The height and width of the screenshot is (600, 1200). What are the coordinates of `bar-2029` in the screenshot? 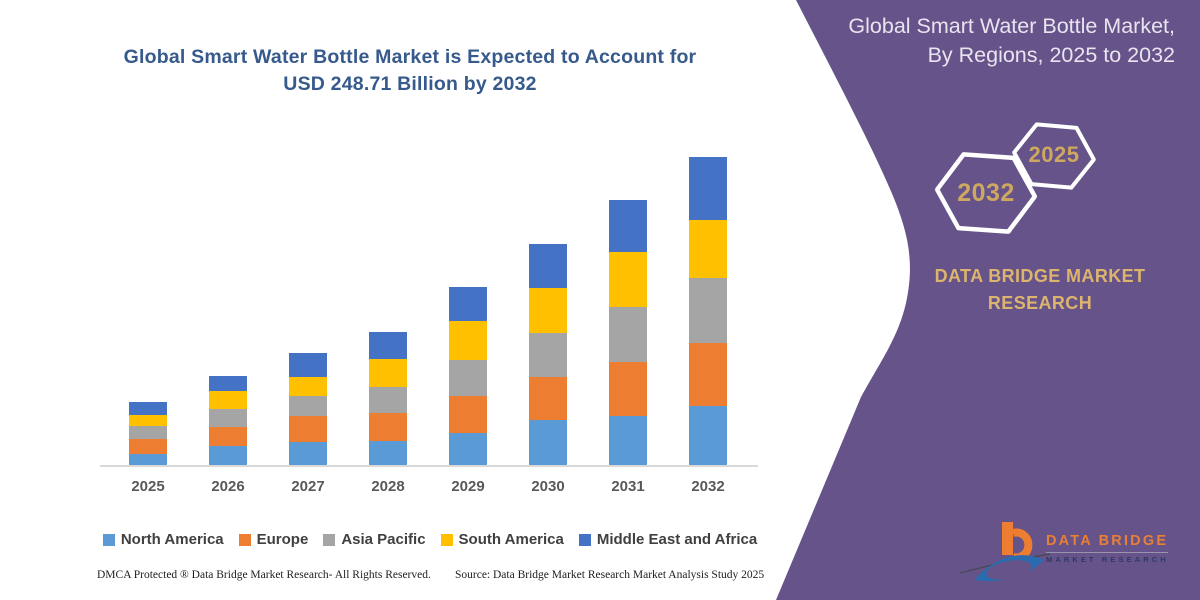 It's located at (468, 376).